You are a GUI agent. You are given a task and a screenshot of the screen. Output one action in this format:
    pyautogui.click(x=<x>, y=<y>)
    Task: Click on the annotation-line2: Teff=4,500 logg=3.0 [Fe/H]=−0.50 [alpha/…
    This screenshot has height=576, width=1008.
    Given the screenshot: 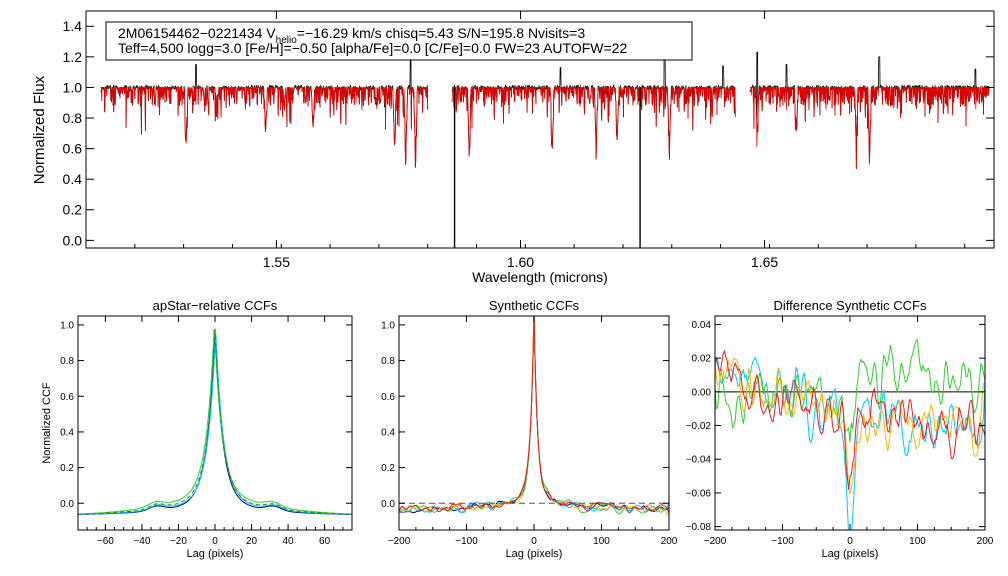 What is the action you would take?
    pyautogui.click(x=372, y=48)
    